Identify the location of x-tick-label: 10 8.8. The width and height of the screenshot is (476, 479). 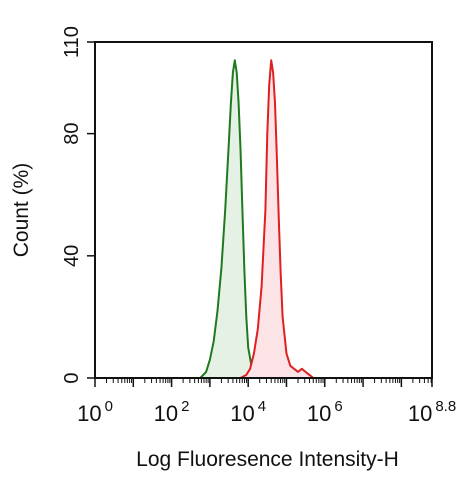
(432, 412).